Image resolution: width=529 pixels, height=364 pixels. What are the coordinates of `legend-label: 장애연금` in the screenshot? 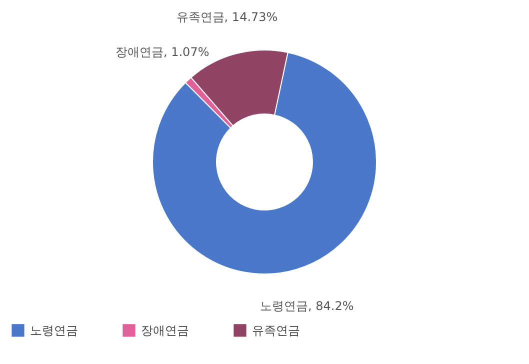 It's located at (165, 330).